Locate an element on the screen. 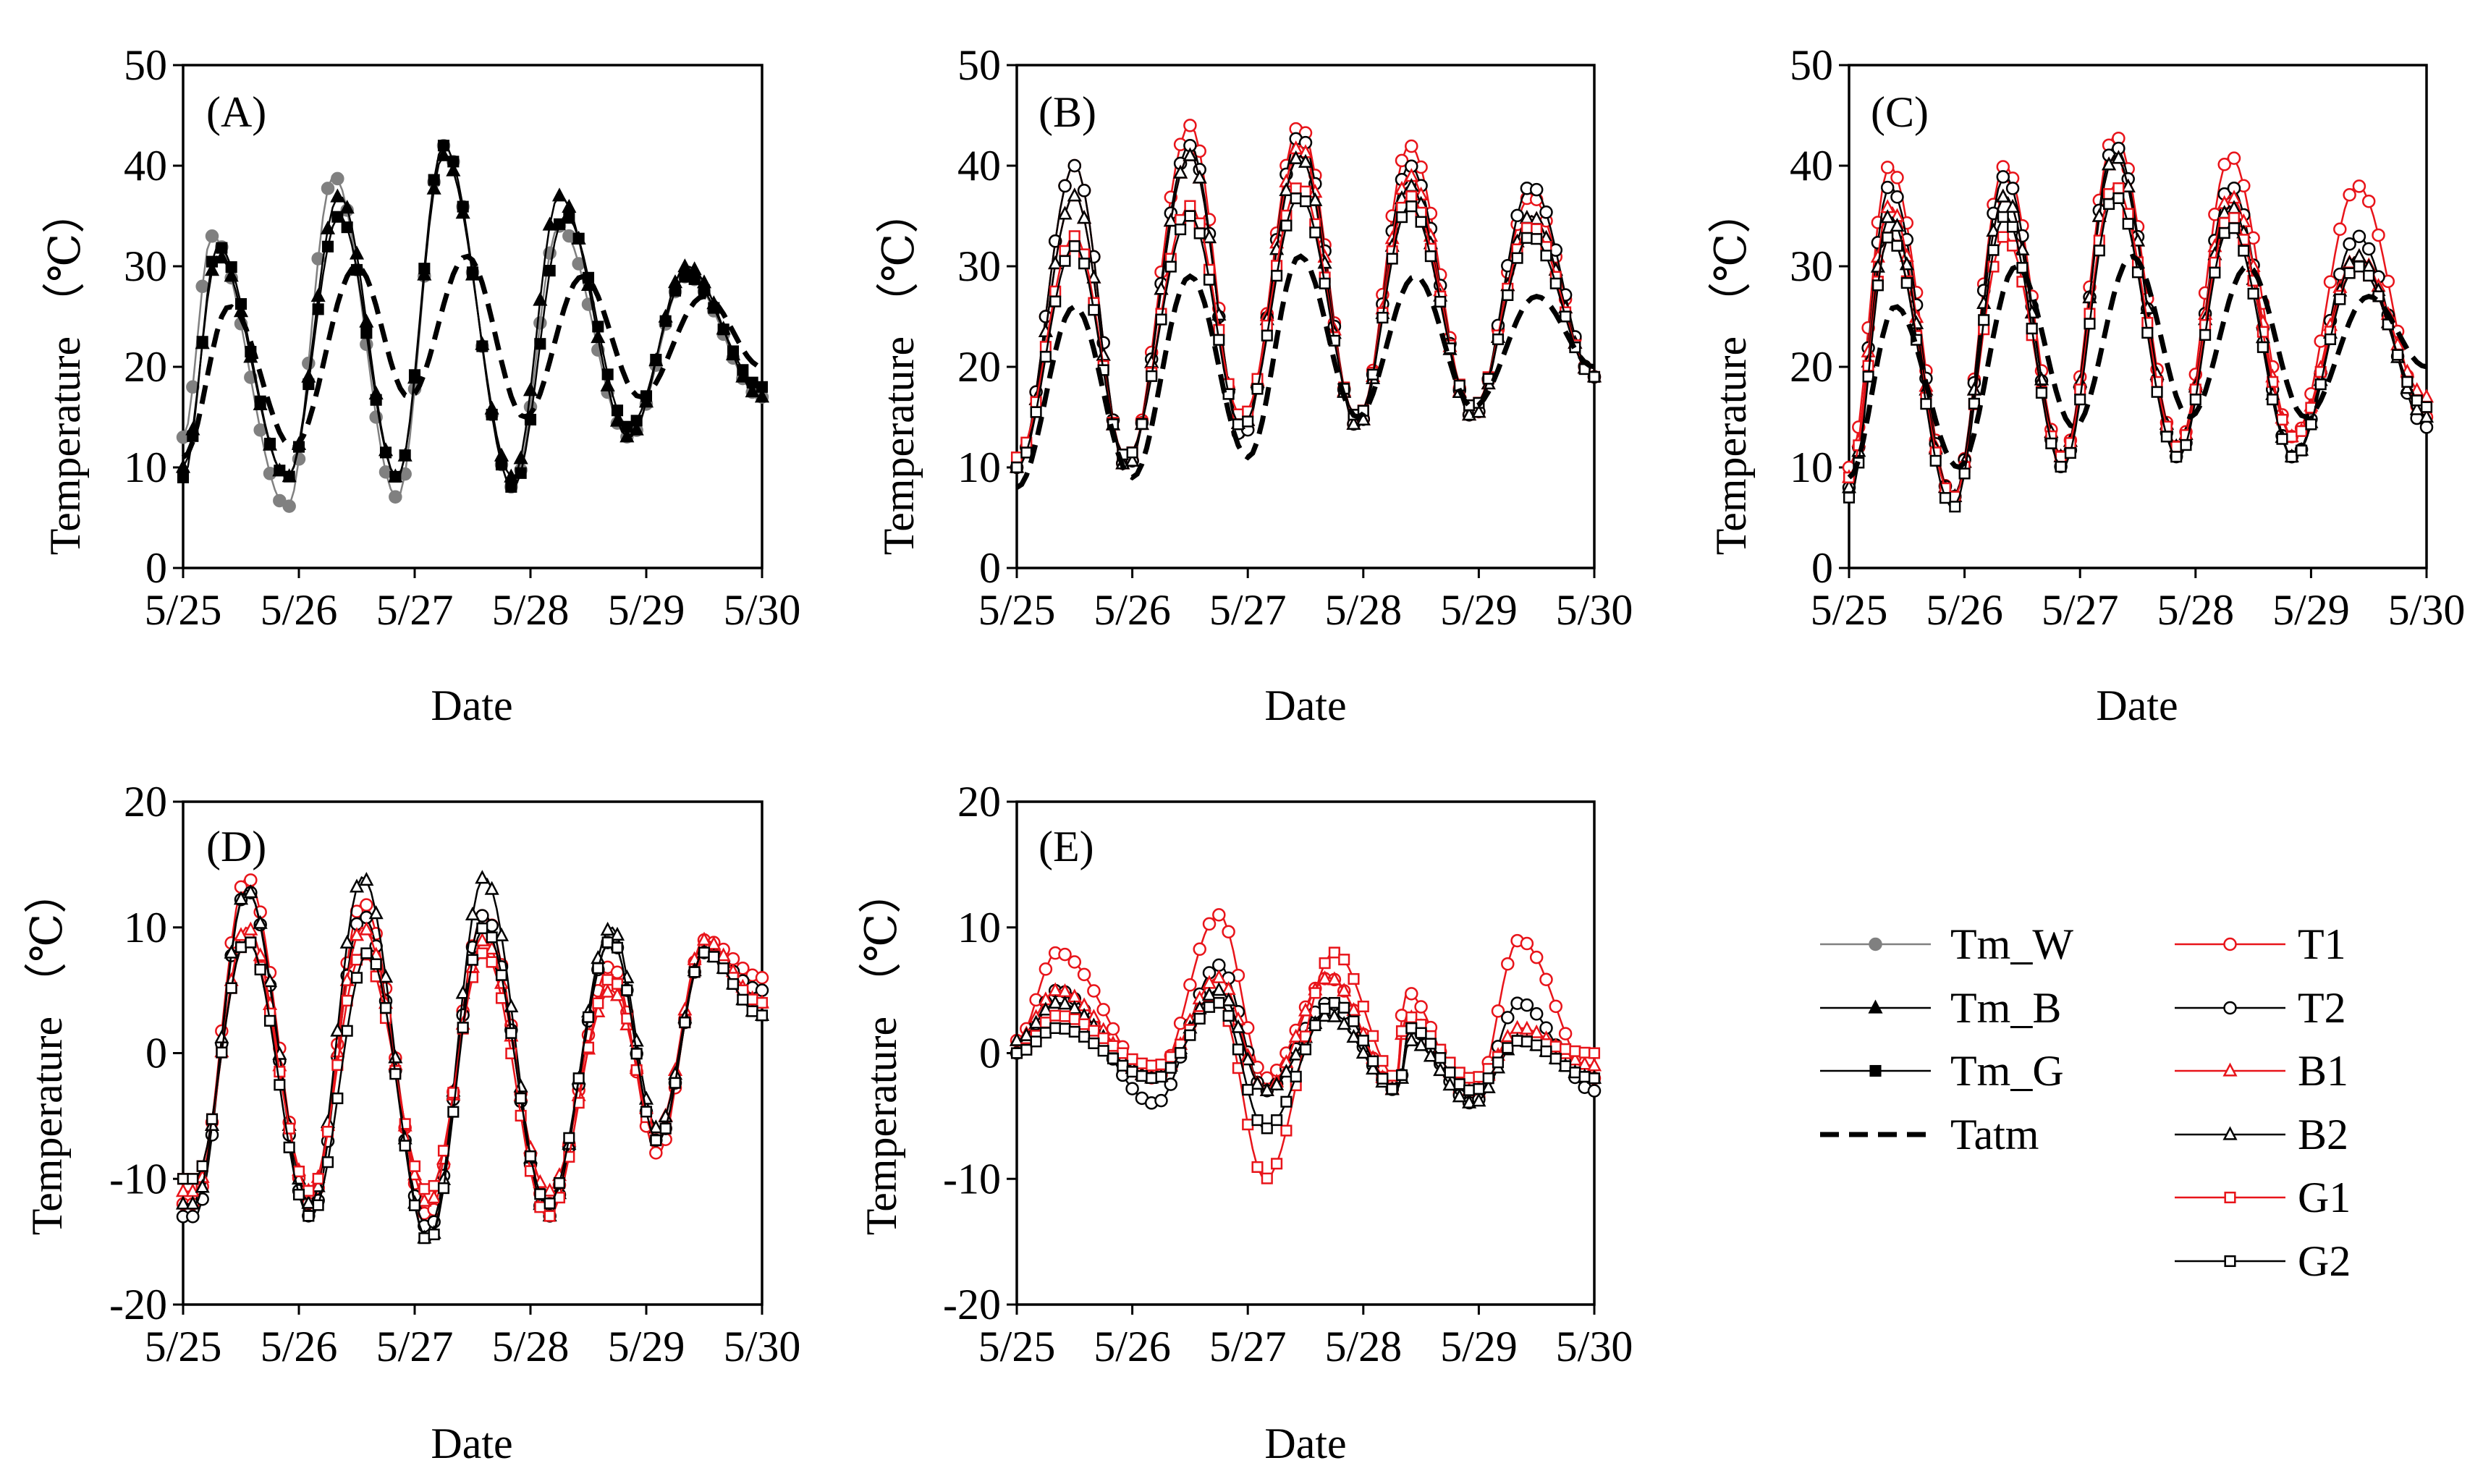 This screenshot has width=2483, height=1484. legend-glyph-t1 is located at coordinates (2230, 944).